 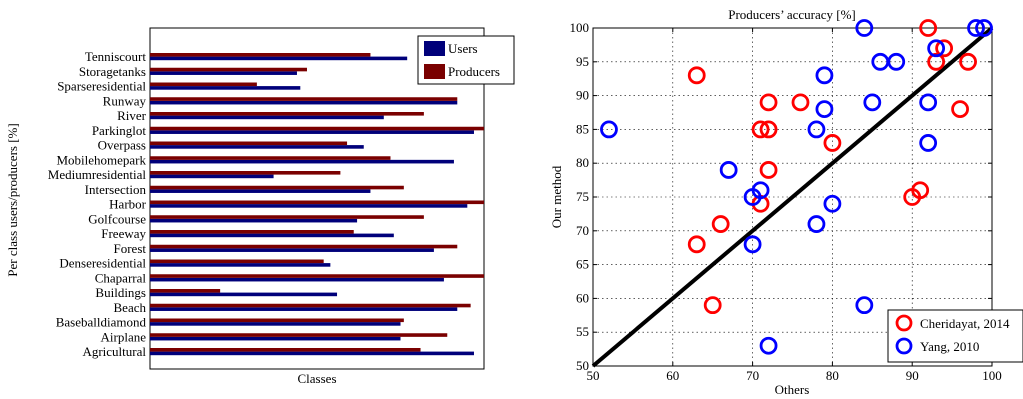 I want to click on scatter-x-axis-label: Others, so click(x=792, y=389).